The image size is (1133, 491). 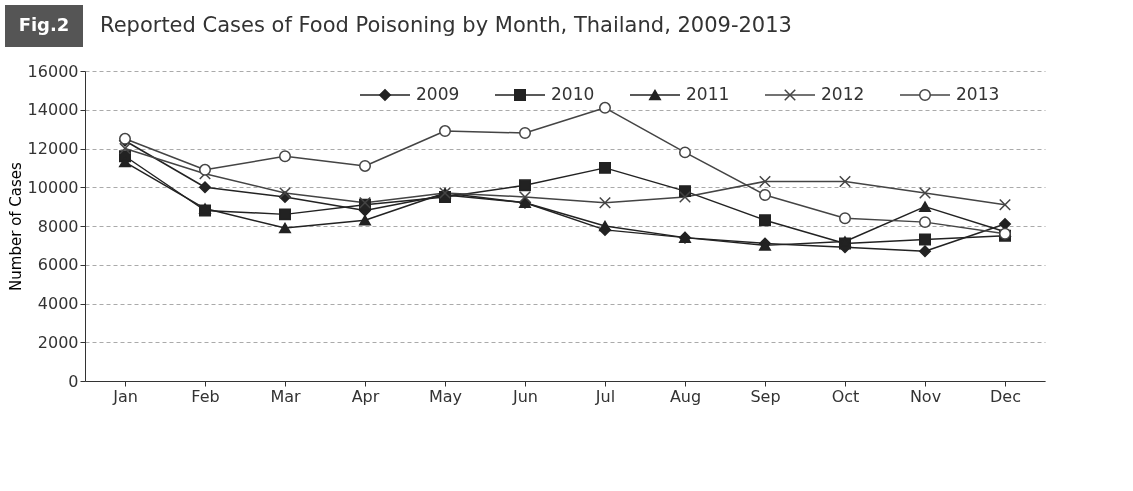 What do you see at coordinates (15, 226) in the screenshot?
I see `y-axis-title: Number of Cases` at bounding box center [15, 226].